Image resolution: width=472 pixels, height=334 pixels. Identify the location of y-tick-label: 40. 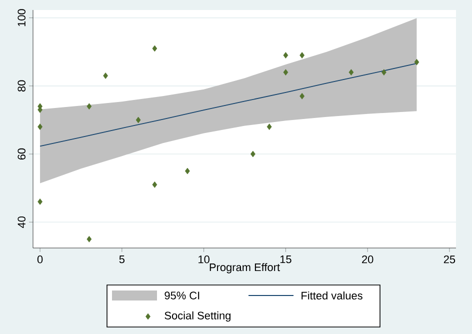
(22, 222).